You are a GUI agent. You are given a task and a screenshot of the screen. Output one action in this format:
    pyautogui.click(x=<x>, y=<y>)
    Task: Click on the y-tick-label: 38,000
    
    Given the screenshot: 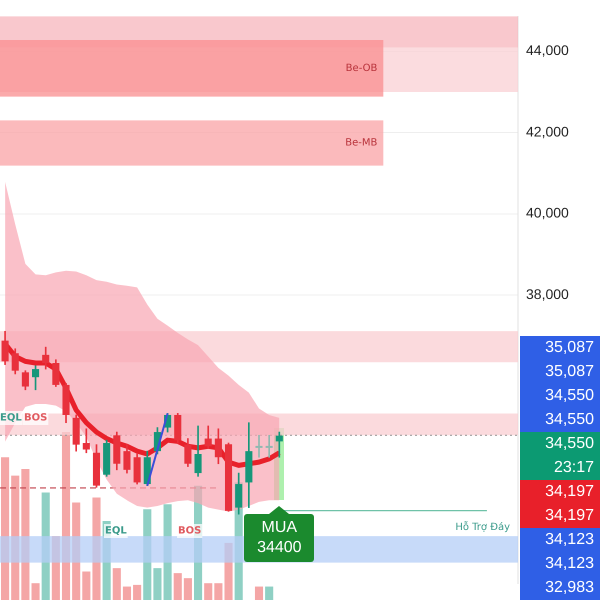 What is the action you would take?
    pyautogui.click(x=548, y=294)
    